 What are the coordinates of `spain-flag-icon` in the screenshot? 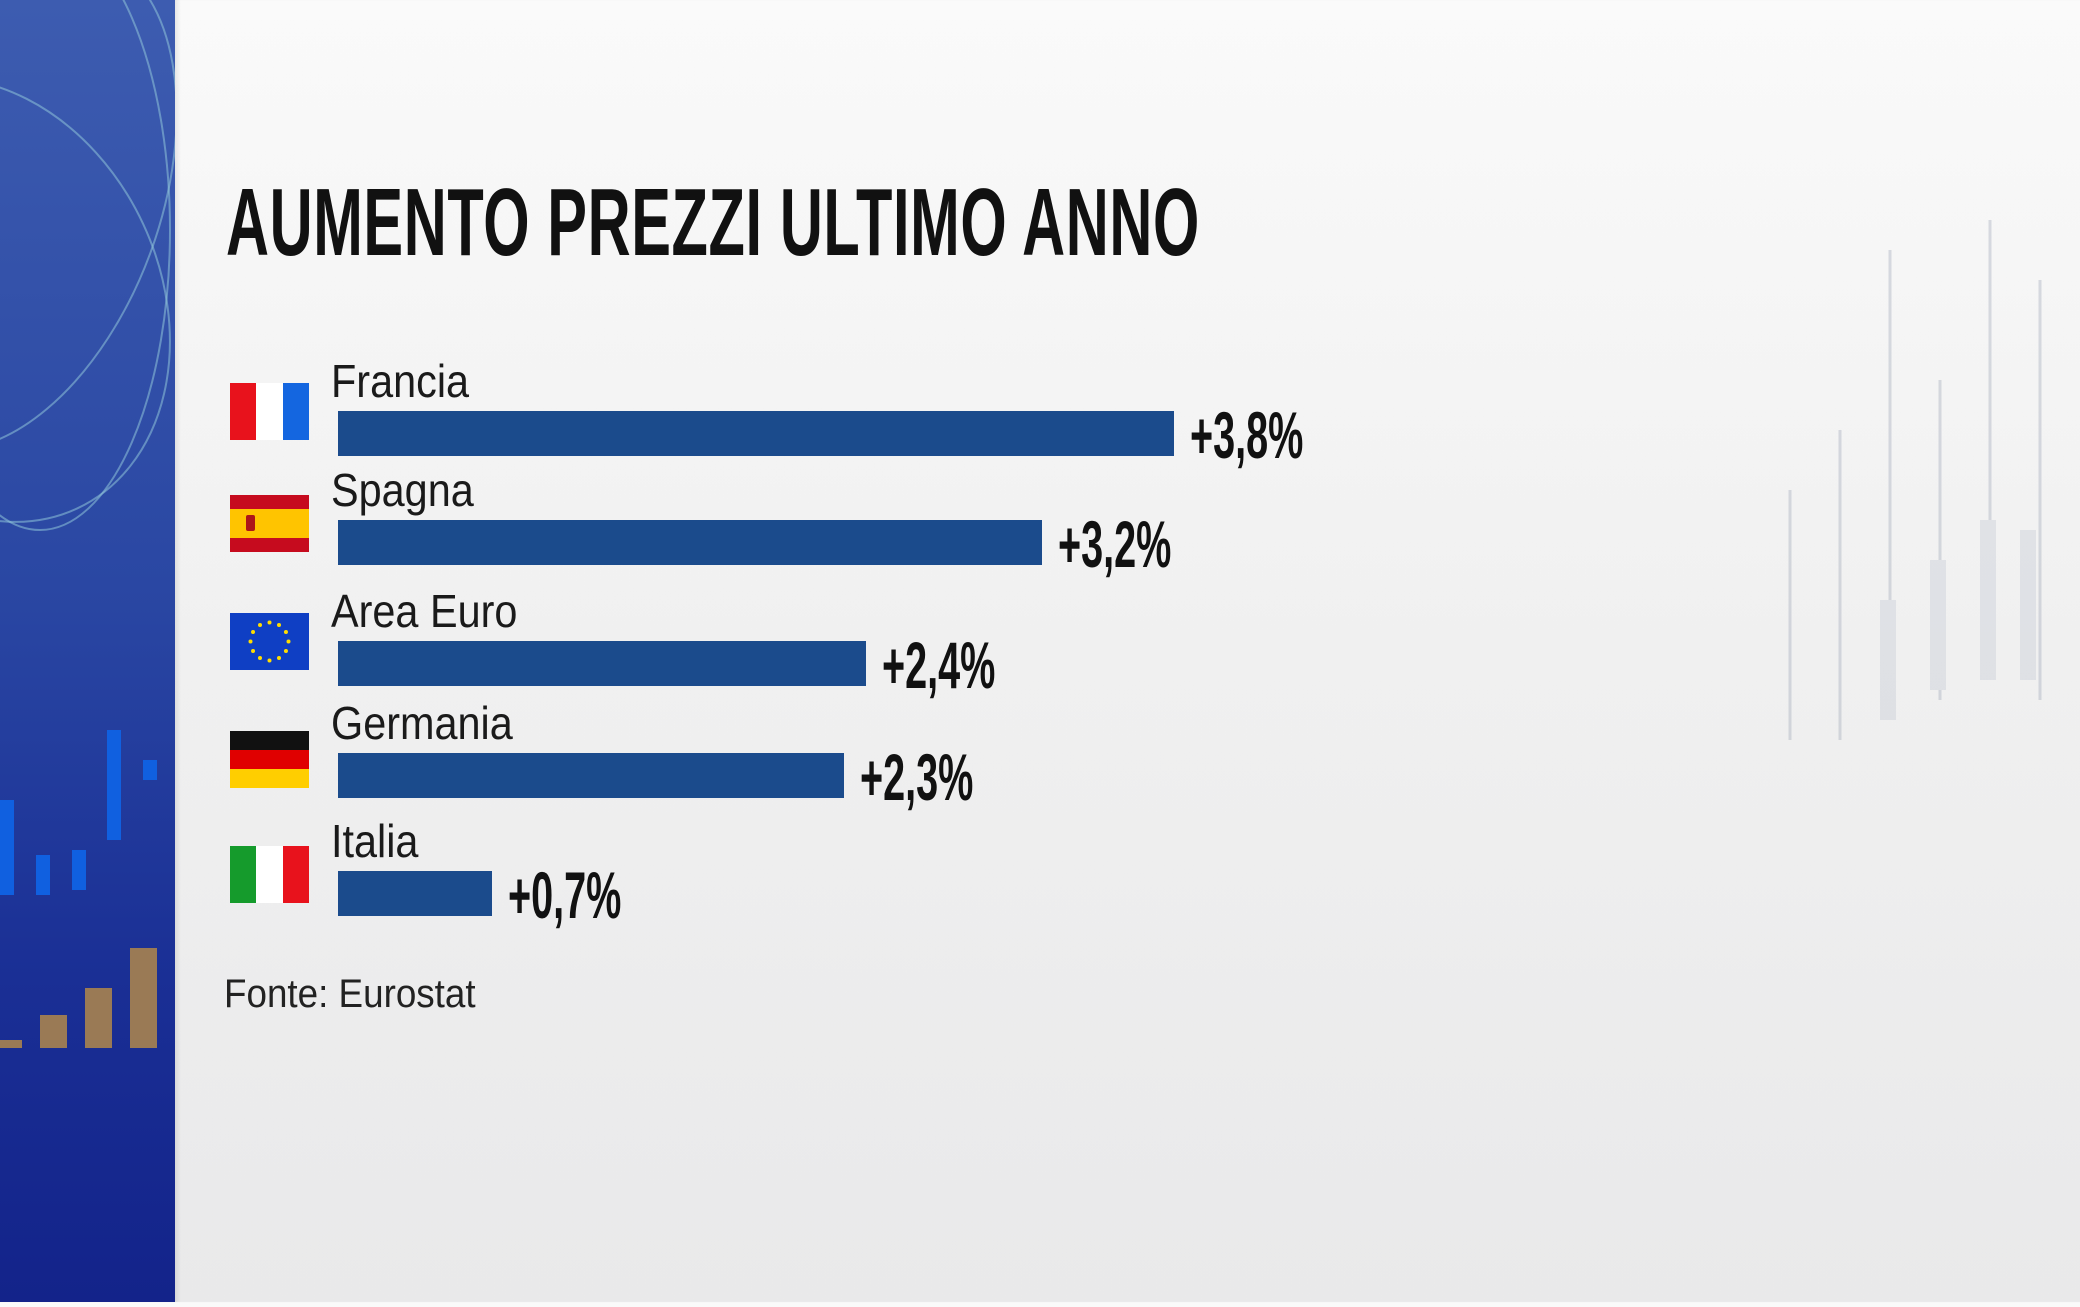 It's located at (269, 523).